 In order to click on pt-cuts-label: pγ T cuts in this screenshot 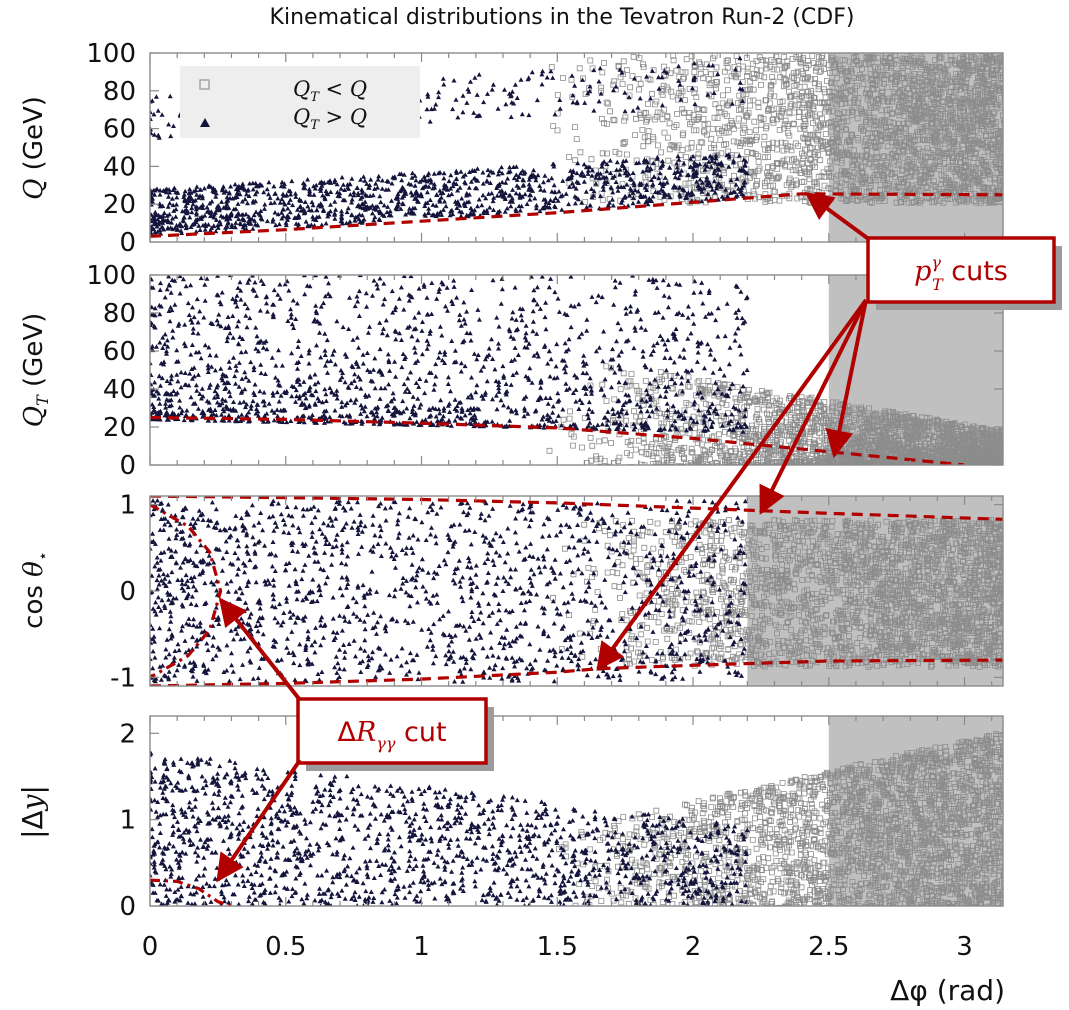, I will do `click(961, 273)`.